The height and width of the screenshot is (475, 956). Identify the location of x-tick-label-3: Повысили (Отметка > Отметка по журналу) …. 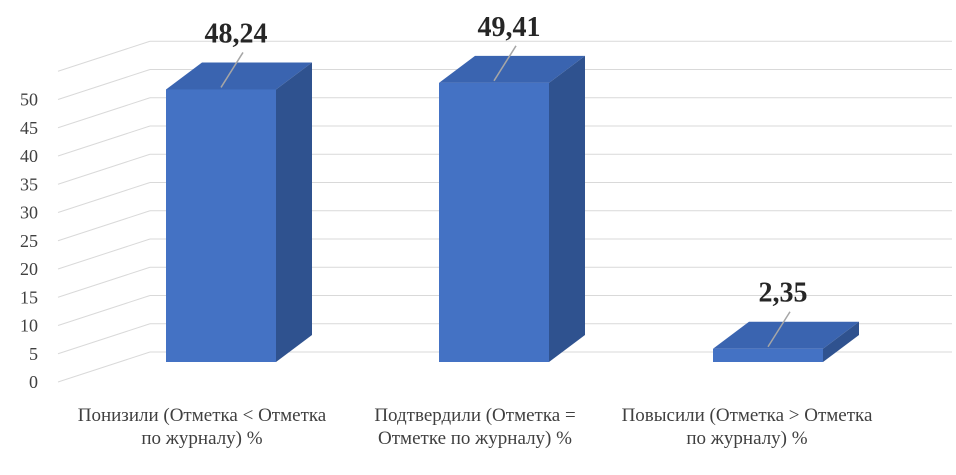
(747, 427).